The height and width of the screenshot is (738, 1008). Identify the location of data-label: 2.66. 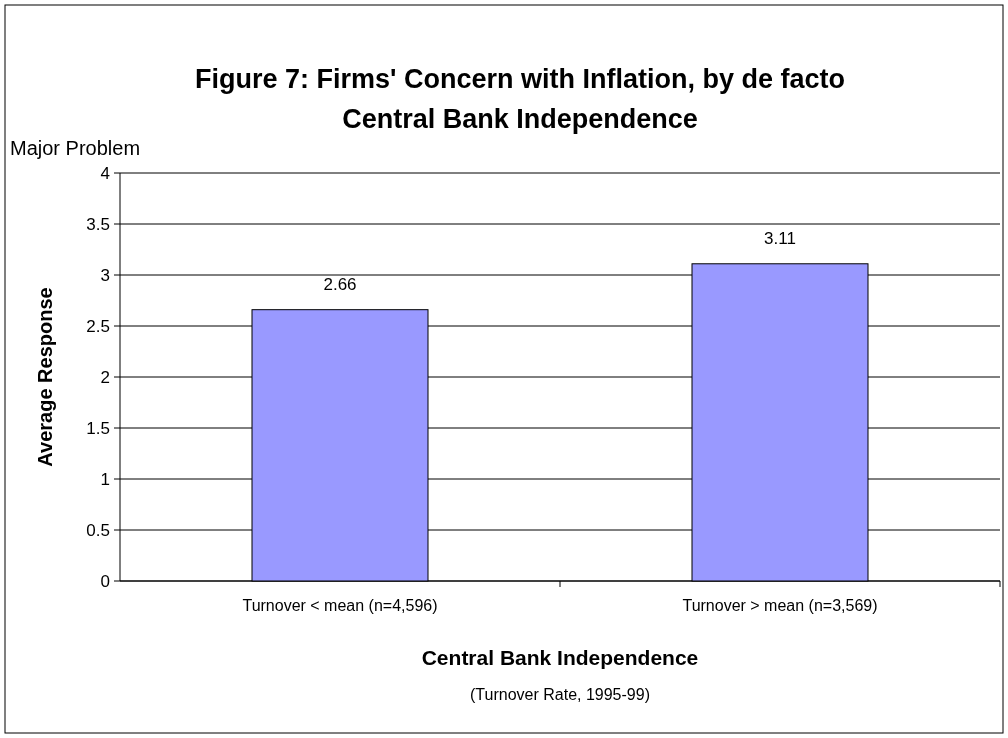
(340, 284).